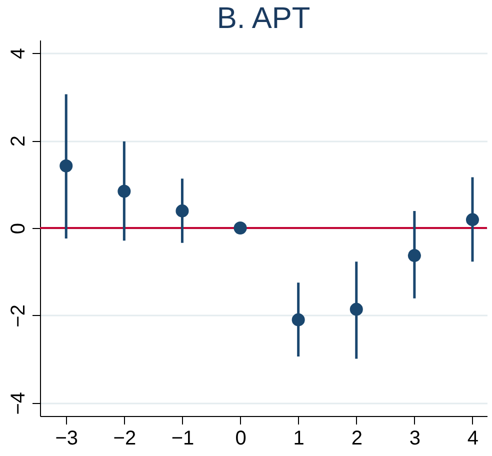 Image resolution: width=492 pixels, height=456 pixels. I want to click on y-tick-label: 0, so click(19, 228).